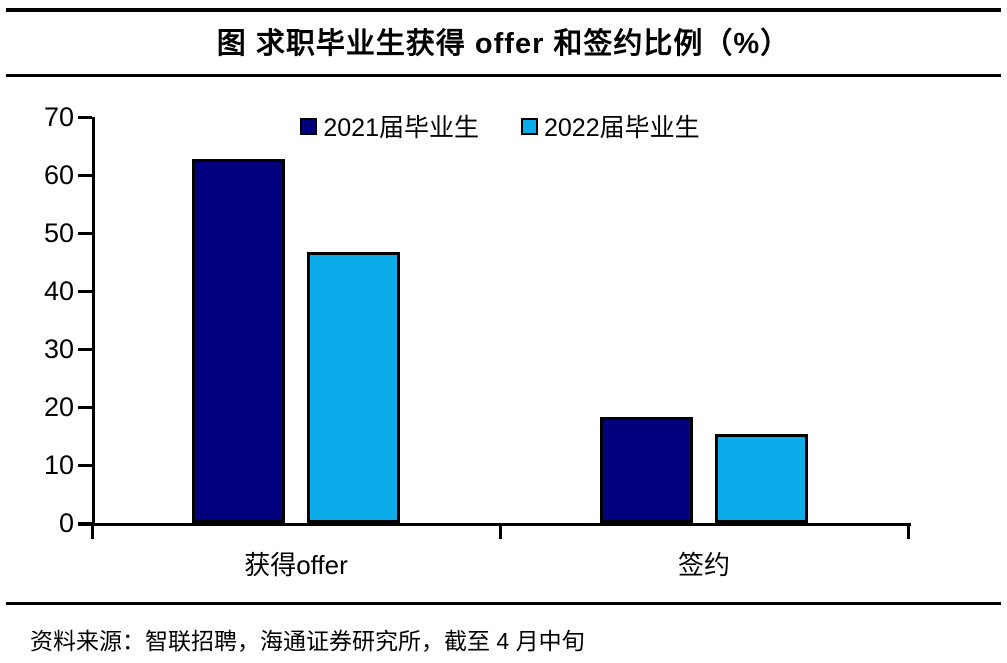 This screenshot has height=663, width=1007. Describe the element at coordinates (58, 465) in the screenshot. I see `y-axis-tick-label: 10` at that location.